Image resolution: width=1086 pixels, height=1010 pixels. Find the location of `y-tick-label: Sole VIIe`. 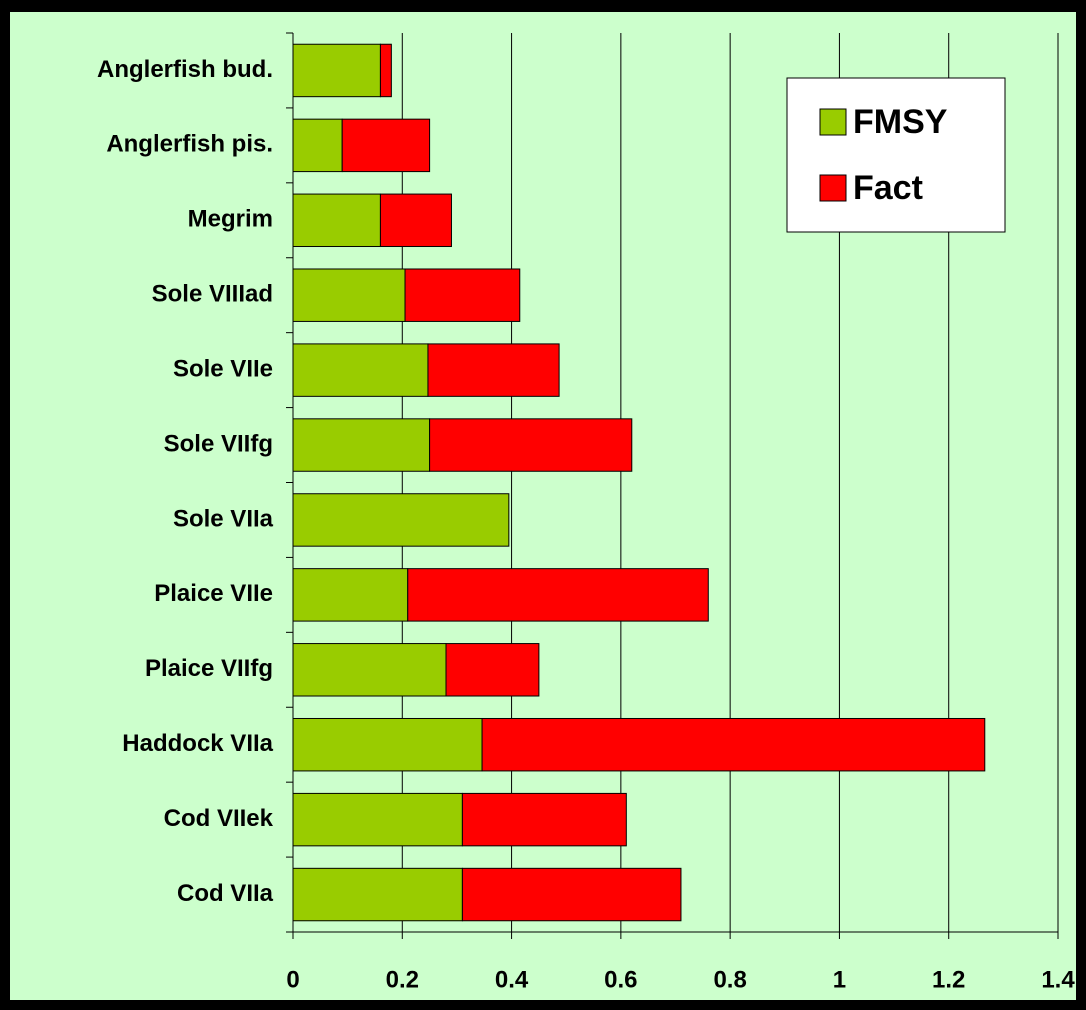

y-tick-label: Sole VIIe is located at coordinates (223, 368).